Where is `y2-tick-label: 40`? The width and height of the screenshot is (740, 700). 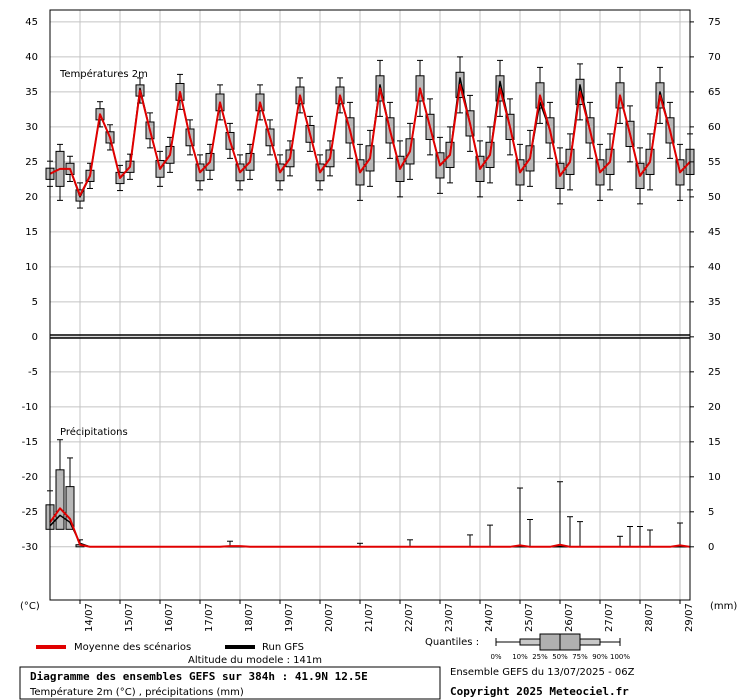
y2-tick-label: 40 is located at coordinates (714, 267).